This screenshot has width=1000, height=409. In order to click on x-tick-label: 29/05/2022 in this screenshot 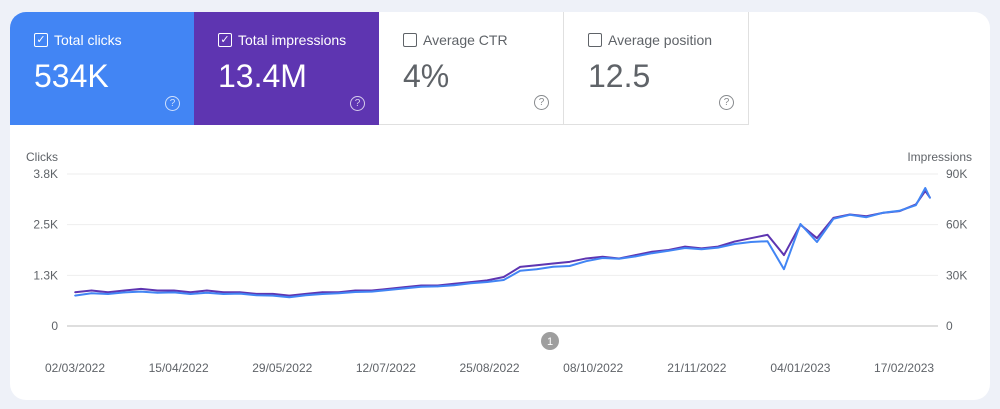, I will do `click(282, 368)`.